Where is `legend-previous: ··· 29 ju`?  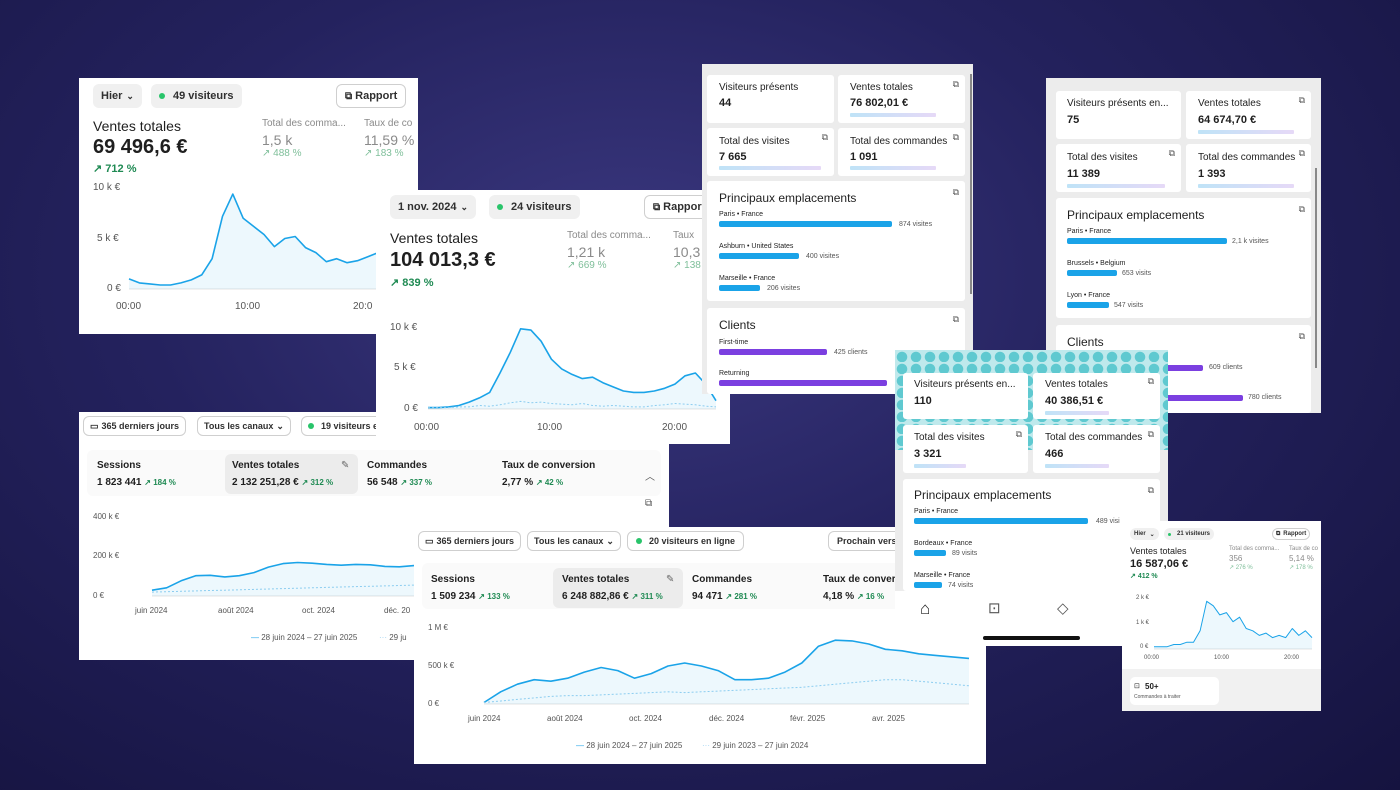 legend-previous: ··· 29 ju is located at coordinates (393, 637).